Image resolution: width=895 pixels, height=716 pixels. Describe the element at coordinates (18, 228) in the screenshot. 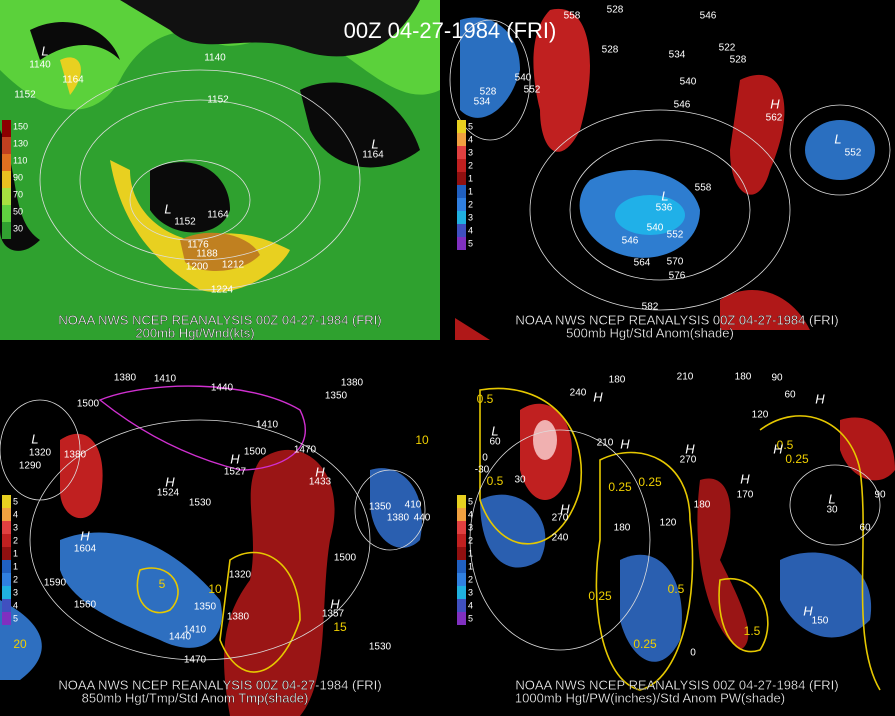

I see `colorbar-label: 30` at that location.